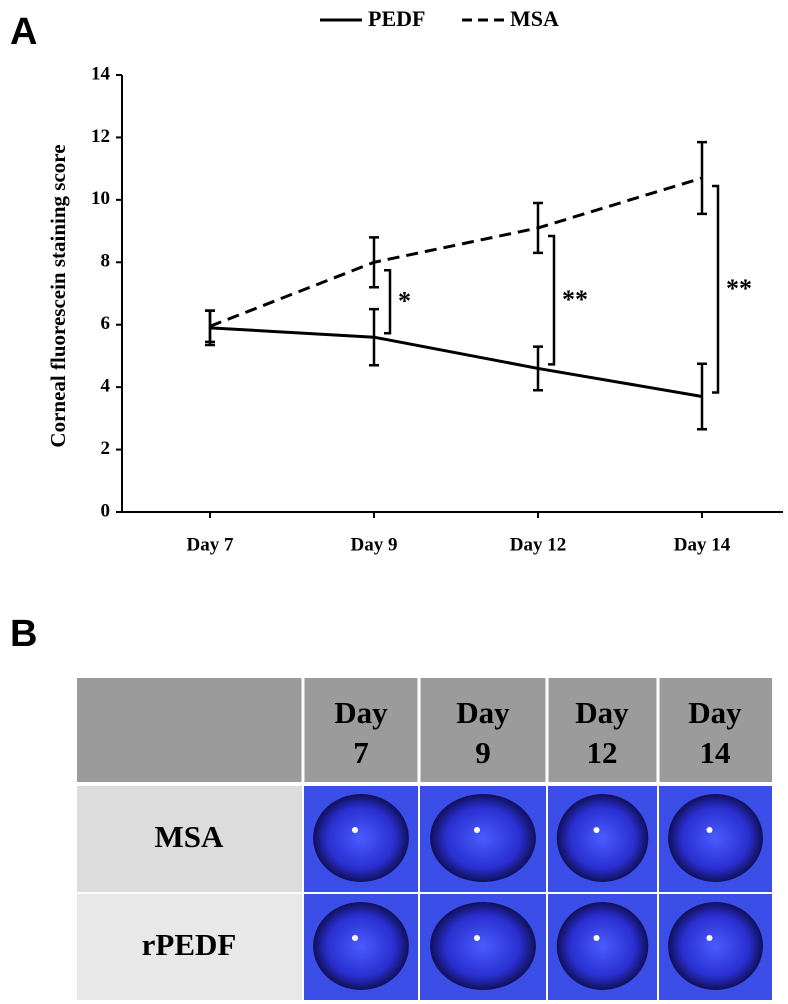 This screenshot has width=788, height=1004. I want to click on y-tick-label: 10, so click(100, 198).